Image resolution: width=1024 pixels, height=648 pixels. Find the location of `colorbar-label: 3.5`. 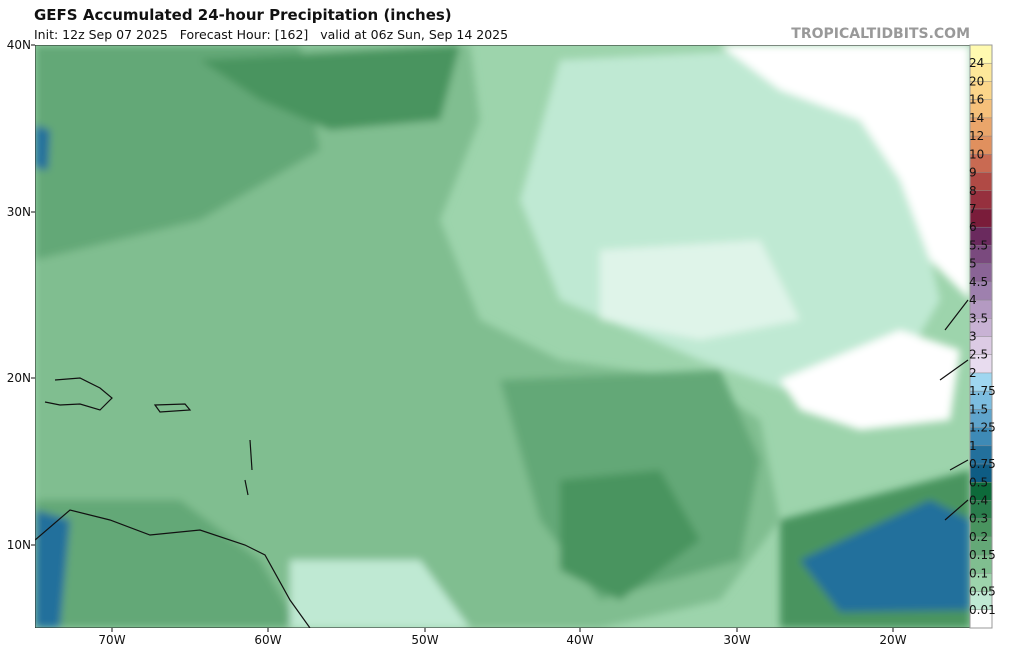

colorbar-label: 3.5 is located at coordinates (978, 318).